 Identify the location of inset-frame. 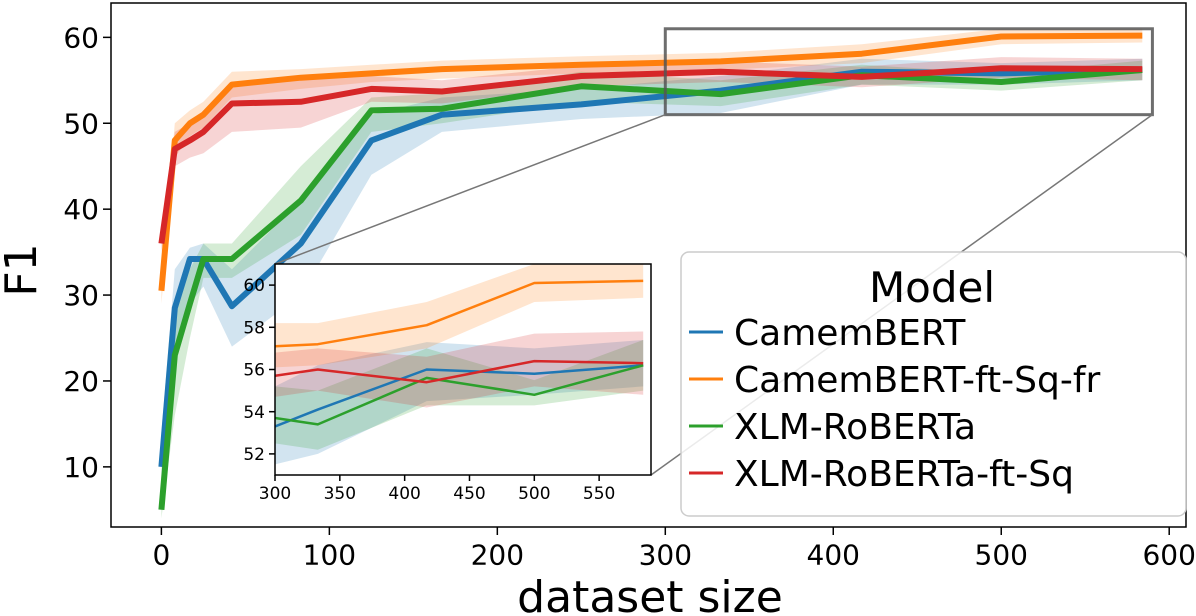
(463, 369).